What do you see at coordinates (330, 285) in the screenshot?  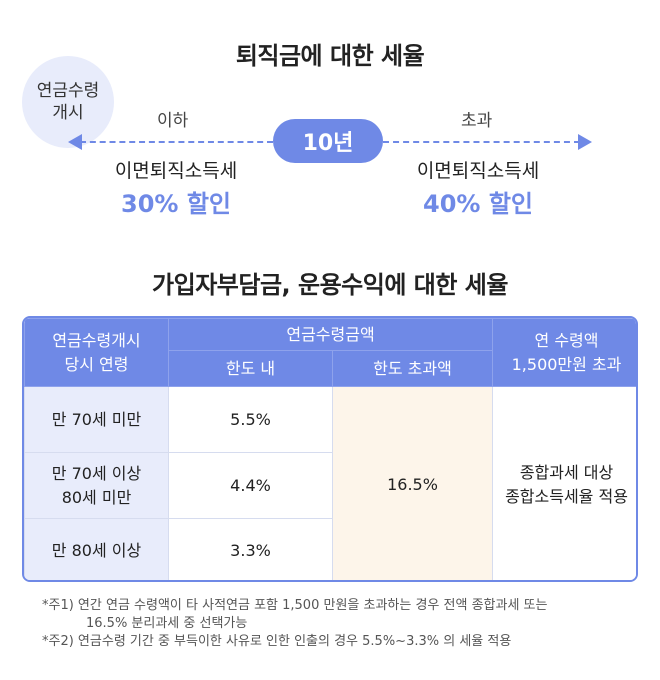 I see `contribution-tax-title: 가입자부담금, 운용수익에 대한 세율` at bounding box center [330, 285].